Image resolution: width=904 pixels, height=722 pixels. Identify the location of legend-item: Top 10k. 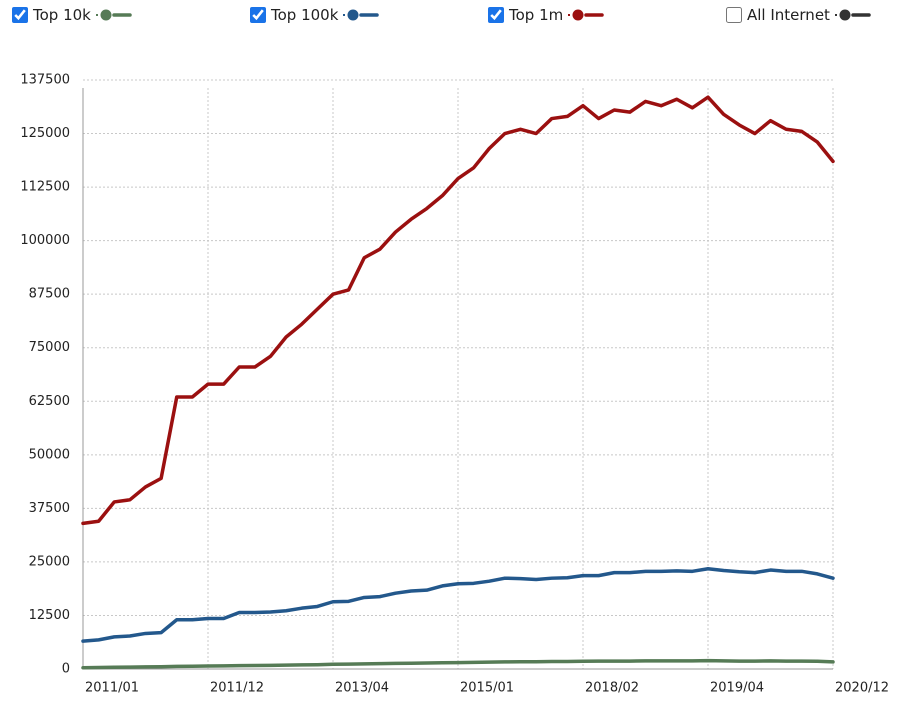
(73, 15).